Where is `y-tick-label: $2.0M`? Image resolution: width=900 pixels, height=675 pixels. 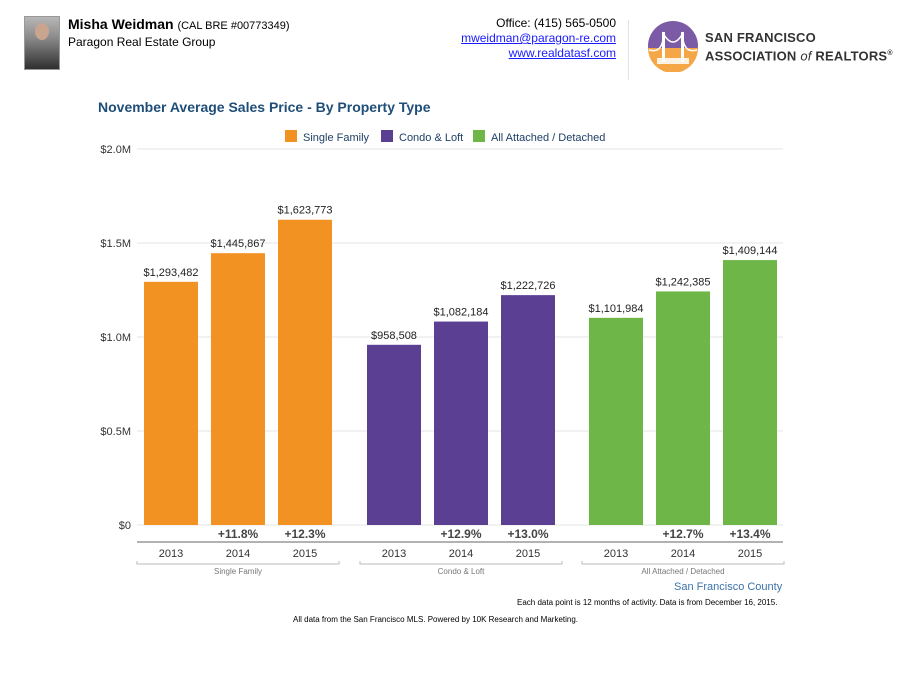 y-tick-label: $2.0M is located at coordinates (115, 150).